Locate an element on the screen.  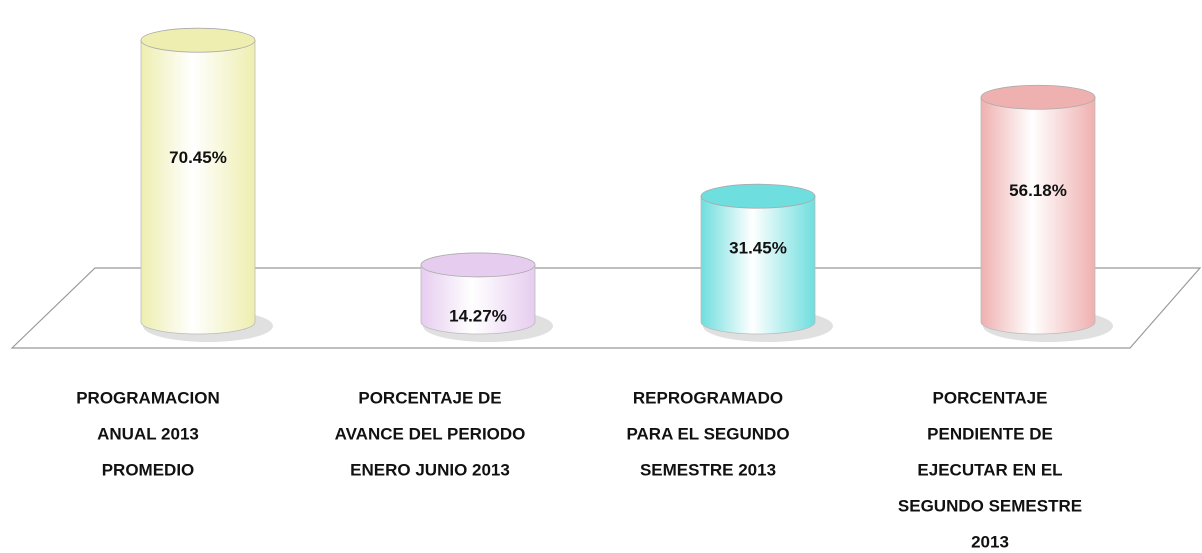
x-tick-label: SEMESTRE 2013 is located at coordinates (708, 469).